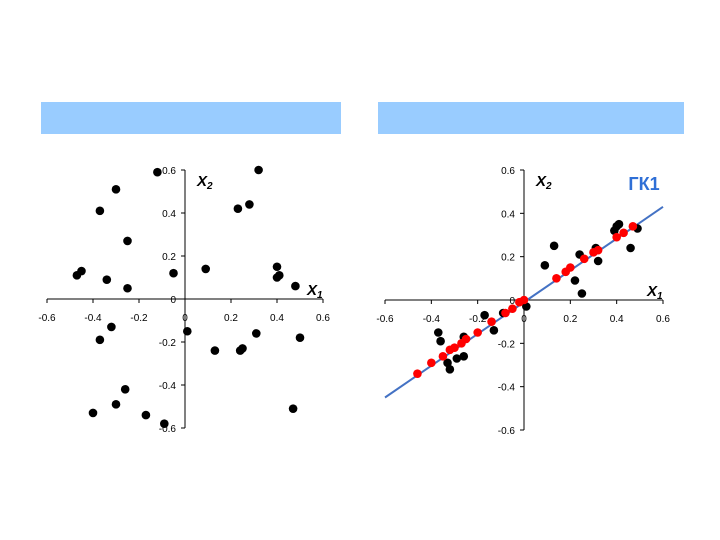 The height and width of the screenshot is (540, 720). What do you see at coordinates (508, 171) in the screenshot?
I see `y-tick-label: 0.6` at bounding box center [508, 171].